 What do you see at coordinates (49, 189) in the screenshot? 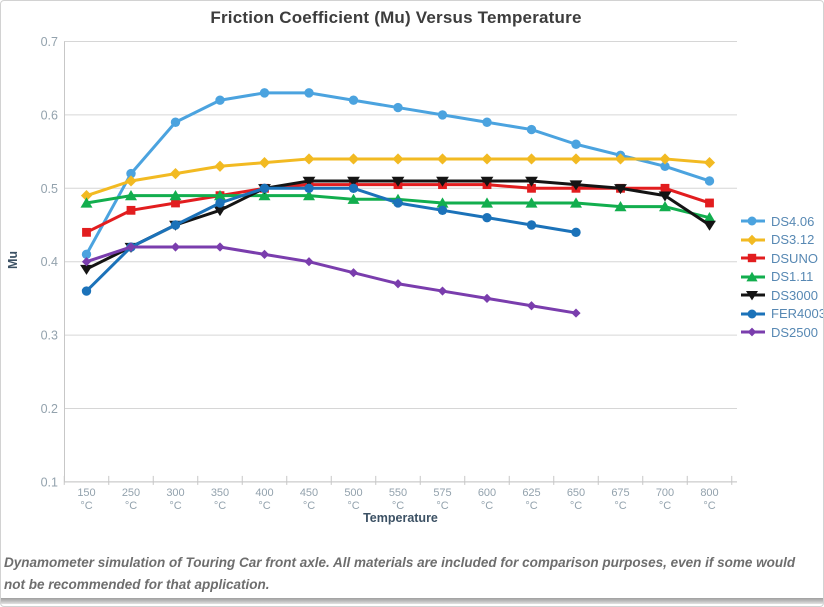
I see `y-tick-label: 0.5` at bounding box center [49, 189].